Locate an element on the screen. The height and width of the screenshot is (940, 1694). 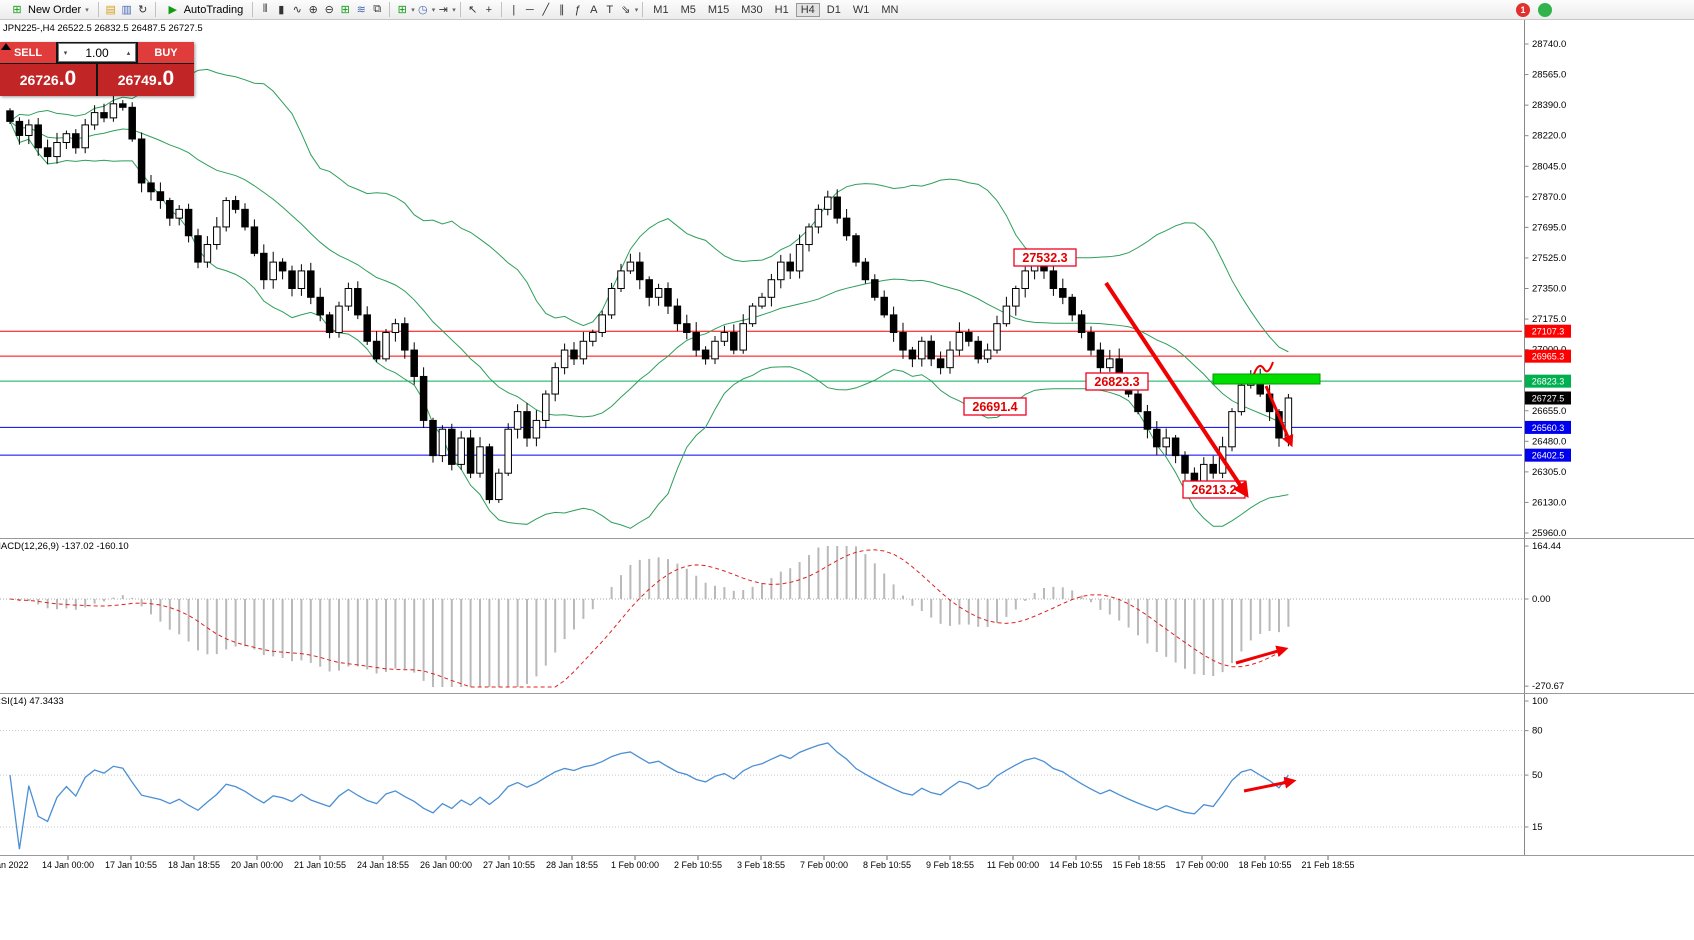
indicators-icon: ≋ is located at coordinates (361, 10).